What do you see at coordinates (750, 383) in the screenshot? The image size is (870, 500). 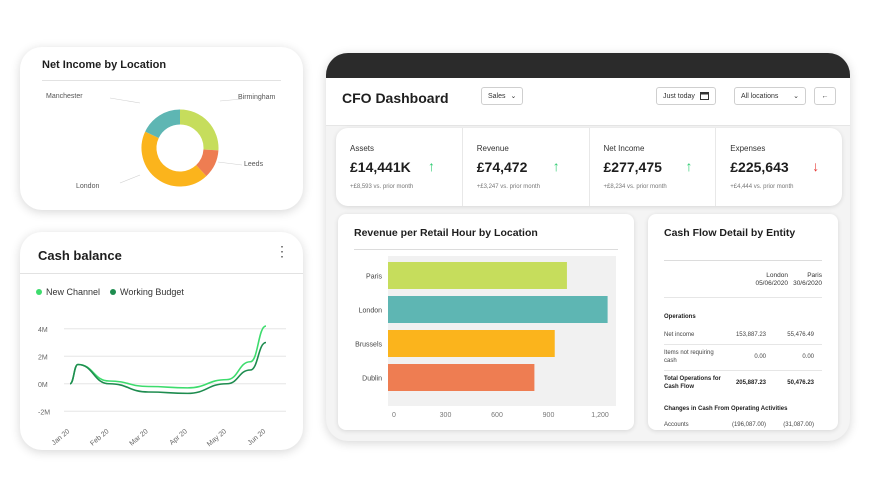 I see `row-value-london: 205,887.23` at bounding box center [750, 383].